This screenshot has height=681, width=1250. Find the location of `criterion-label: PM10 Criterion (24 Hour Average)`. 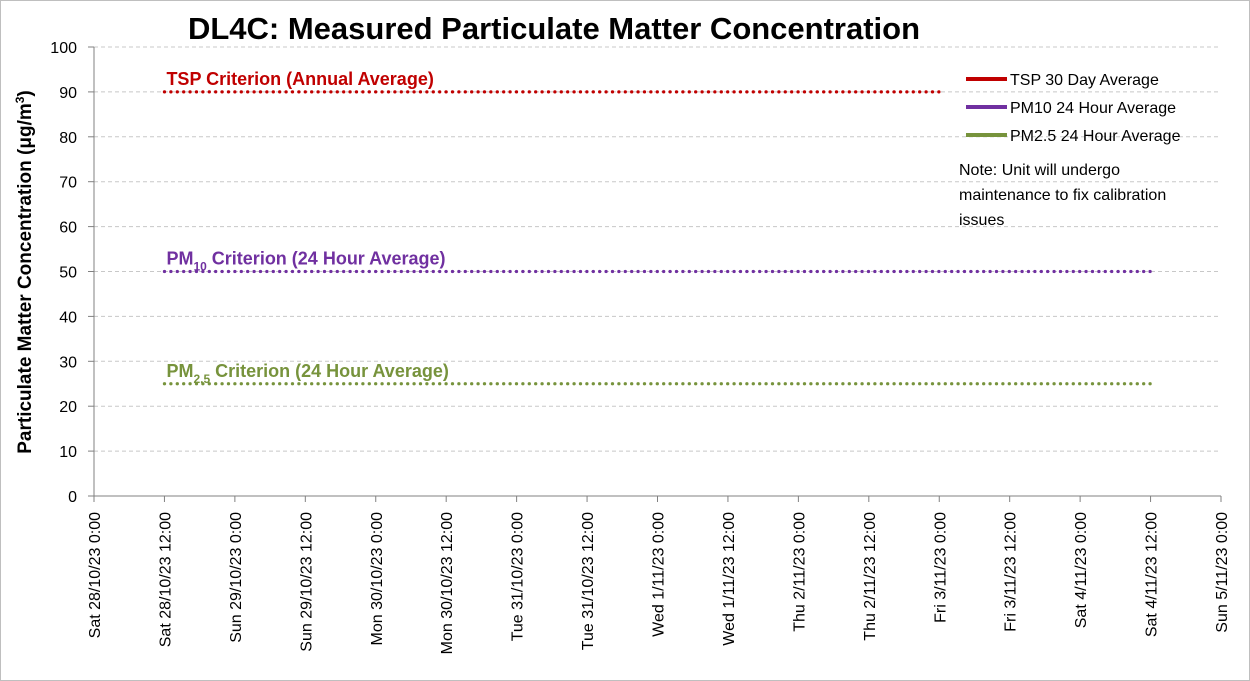

criterion-label: PM10 Criterion (24 Hour Average) is located at coordinates (305, 261).